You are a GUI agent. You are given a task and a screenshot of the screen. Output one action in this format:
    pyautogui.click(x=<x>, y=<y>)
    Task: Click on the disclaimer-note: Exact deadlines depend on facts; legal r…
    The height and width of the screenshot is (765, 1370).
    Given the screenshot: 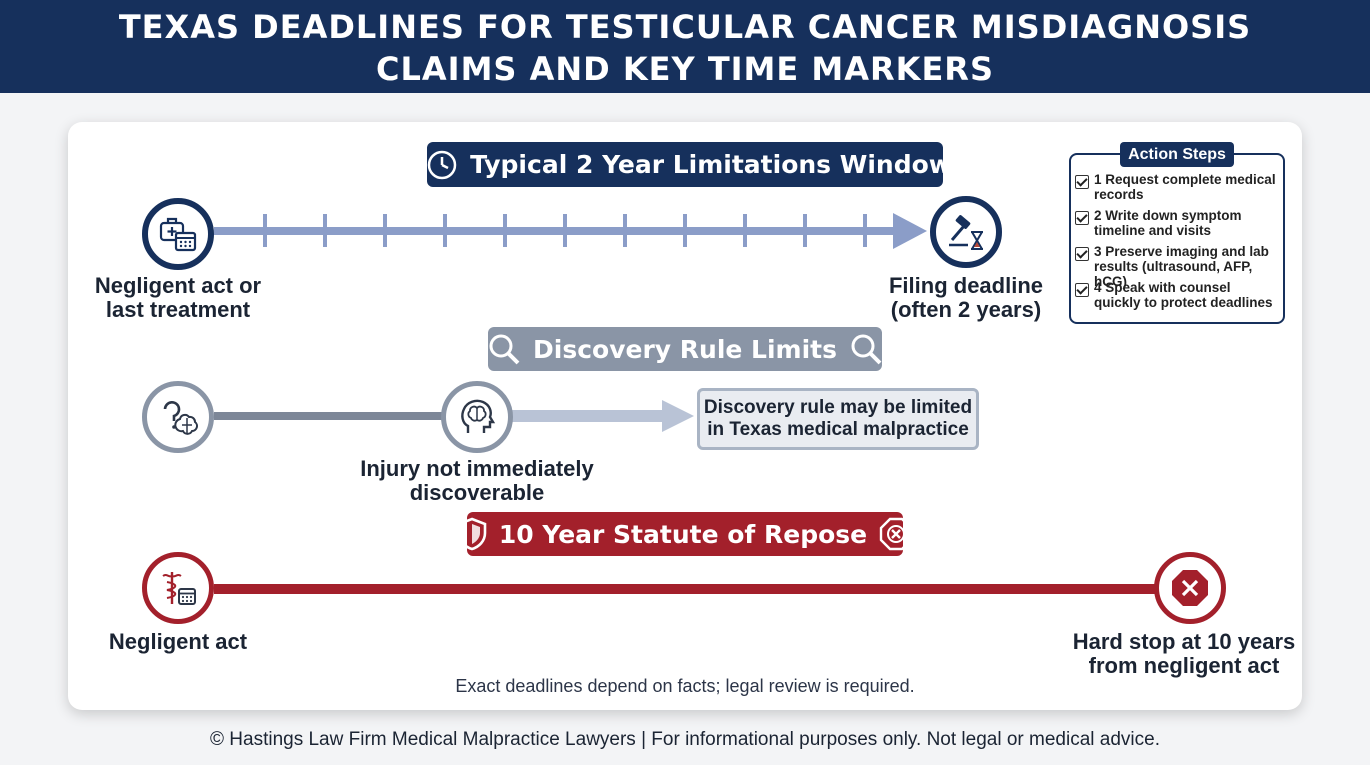 What is the action you would take?
    pyautogui.click(x=685, y=686)
    